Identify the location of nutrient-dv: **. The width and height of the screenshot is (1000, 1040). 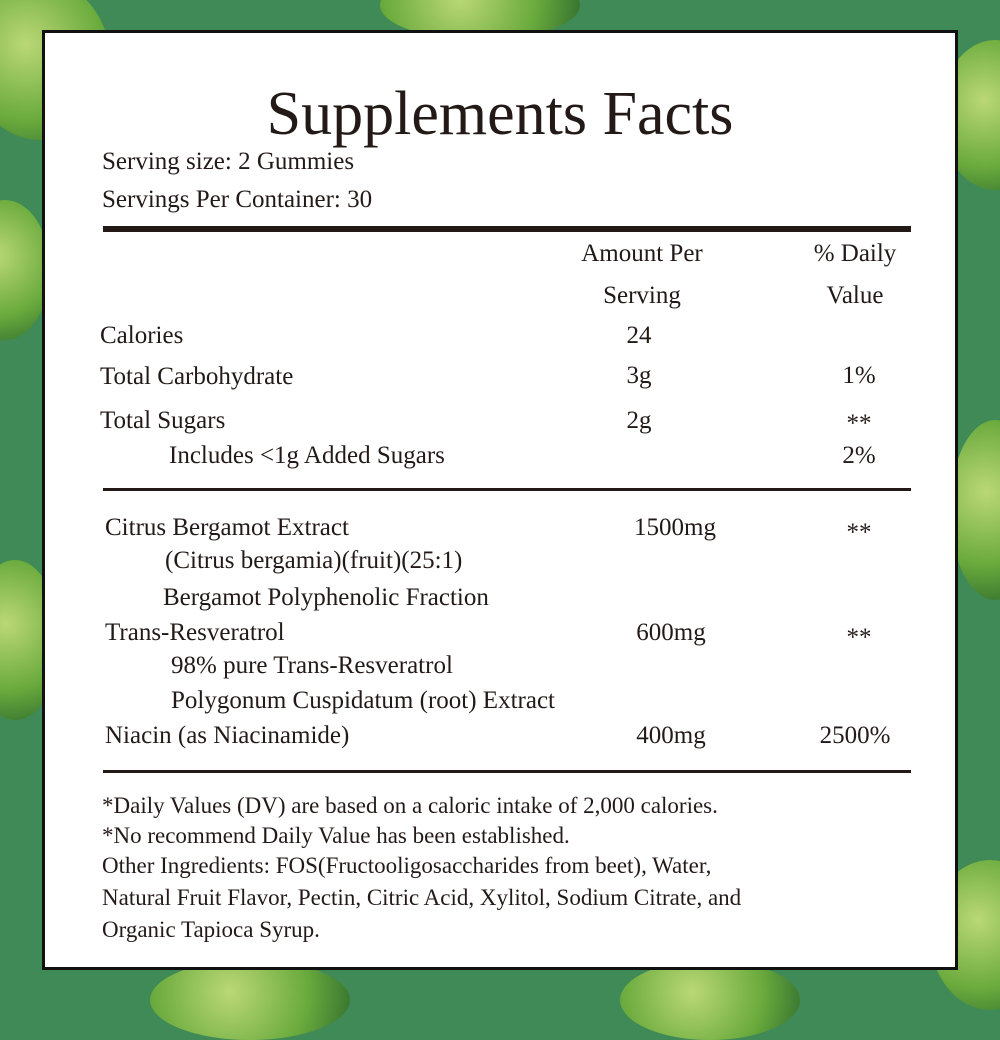
(859, 423).